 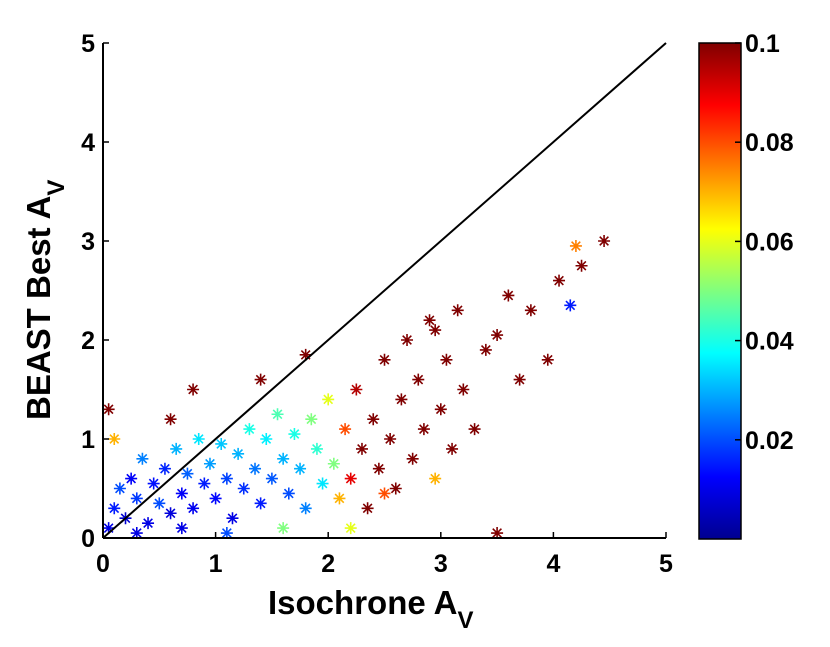 I want to click on colorbar, so click(x=720, y=291).